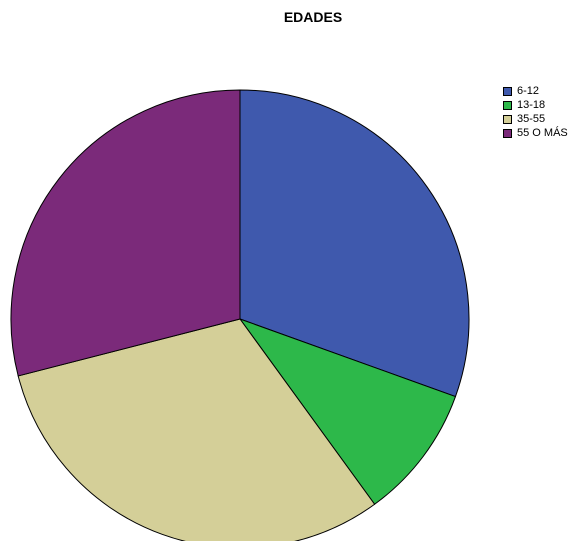  I want to click on legend-item: 13-18, so click(535, 105).